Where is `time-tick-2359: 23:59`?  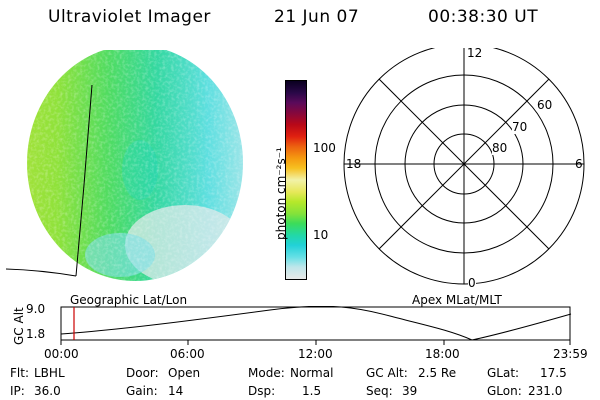
time-tick-2359: 23:59 is located at coordinates (570, 354).